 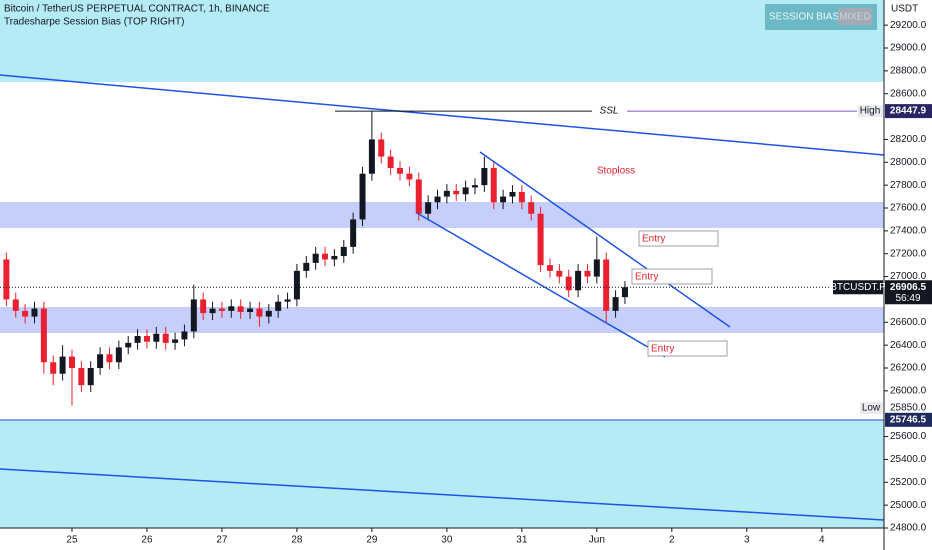 What do you see at coordinates (822, 540) in the screenshot?
I see `x-tick-label: 4` at bounding box center [822, 540].